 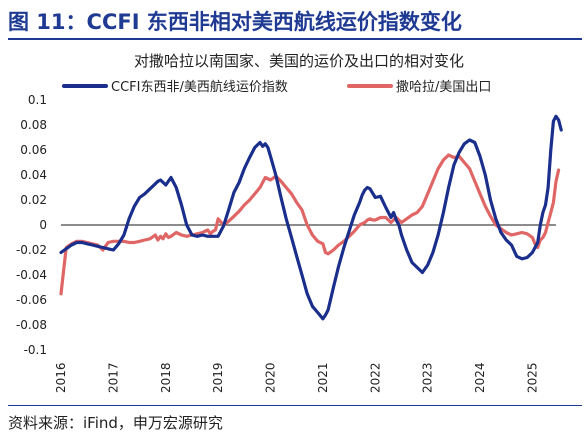 I want to click on footer-rule, so click(x=295, y=405).